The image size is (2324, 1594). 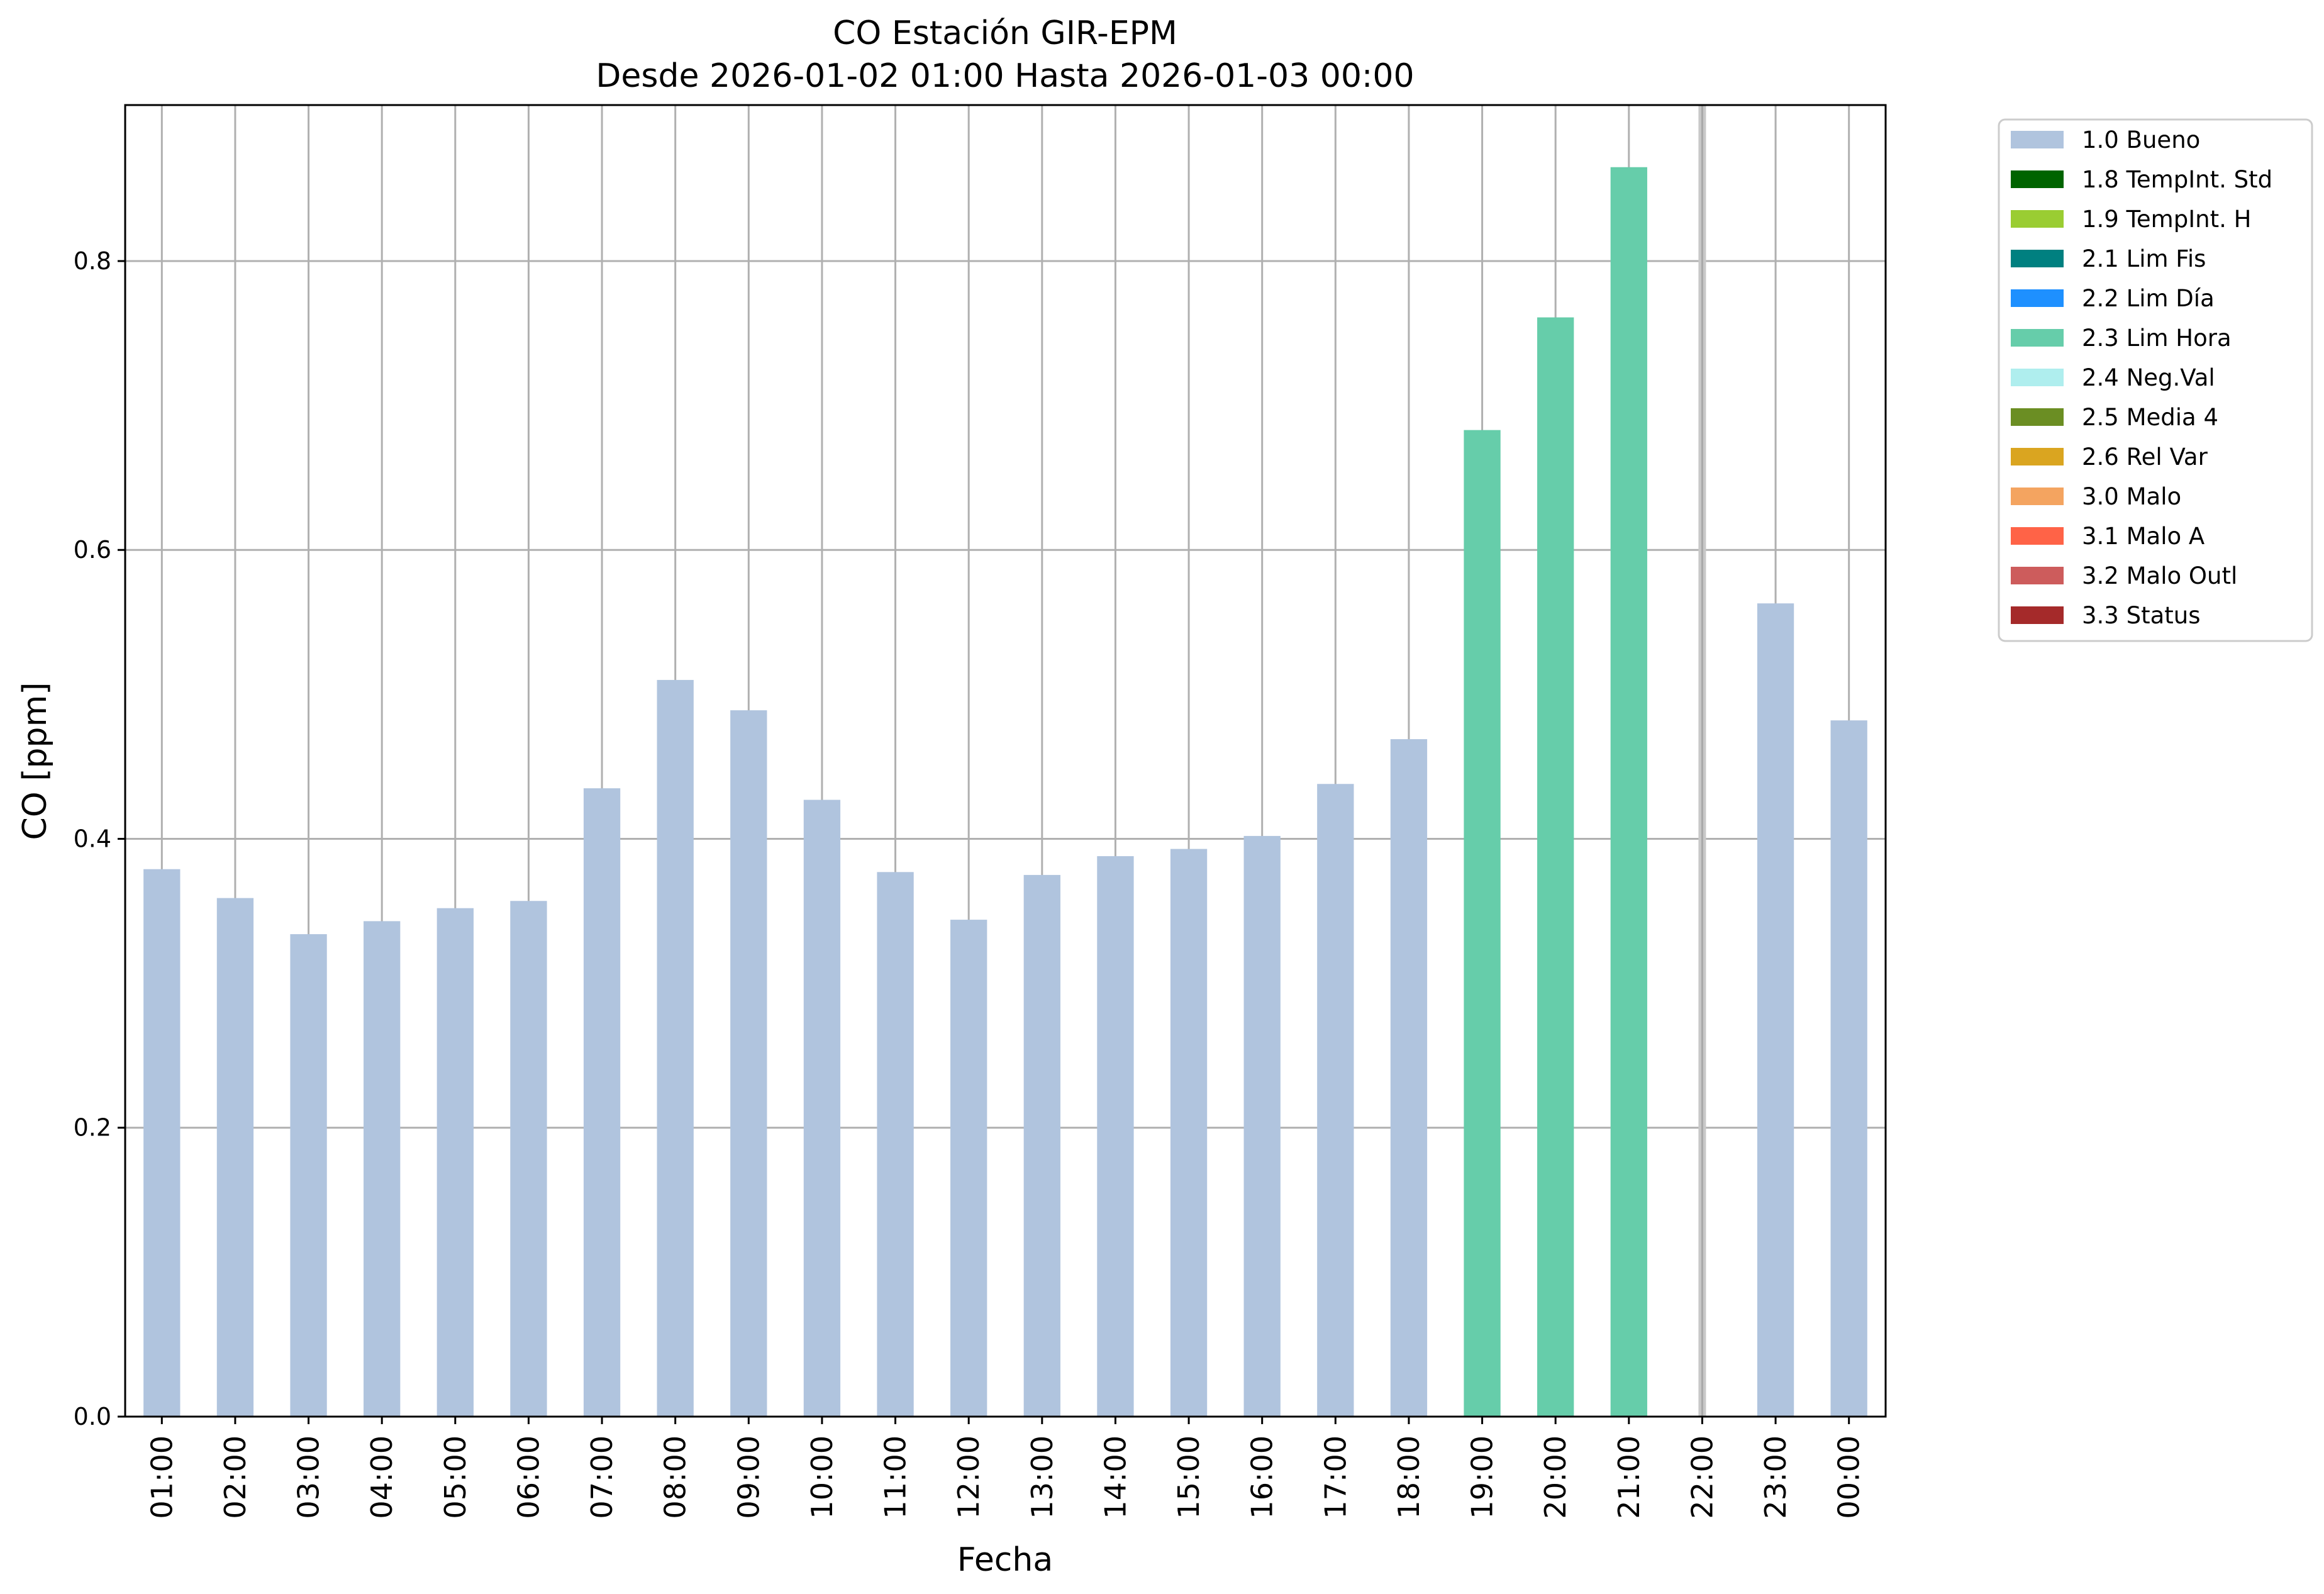 What do you see at coordinates (1189, 1477) in the screenshot?
I see `x-tick-label: 15:00` at bounding box center [1189, 1477].